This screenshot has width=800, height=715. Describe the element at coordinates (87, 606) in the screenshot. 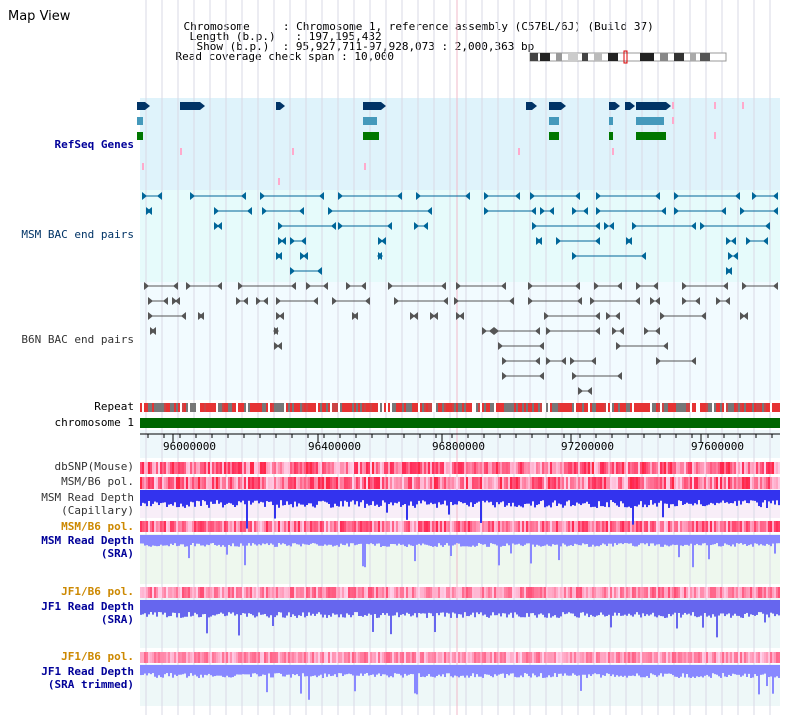

I see `track-label-jf1-depth-sra: JF1 Read Depth` at that location.